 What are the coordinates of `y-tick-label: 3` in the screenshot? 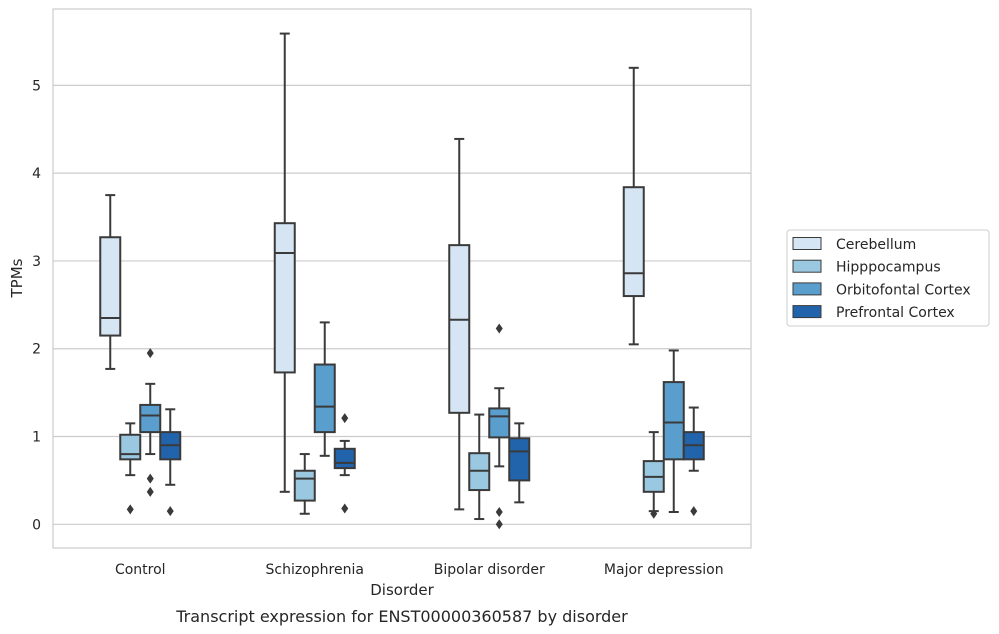 It's located at (36, 262).